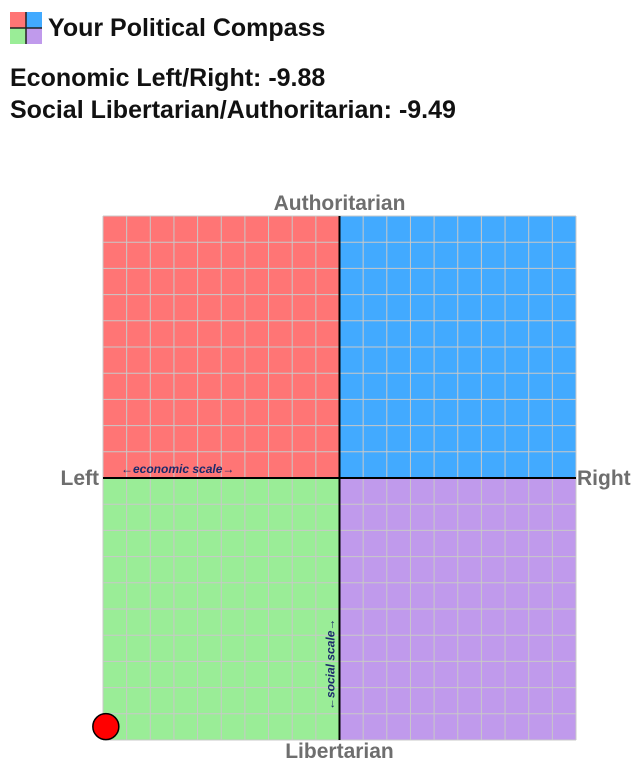 This screenshot has height=773, width=644. What do you see at coordinates (177, 469) in the screenshot?
I see `economic-scale-label: ←economic scale→` at bounding box center [177, 469].